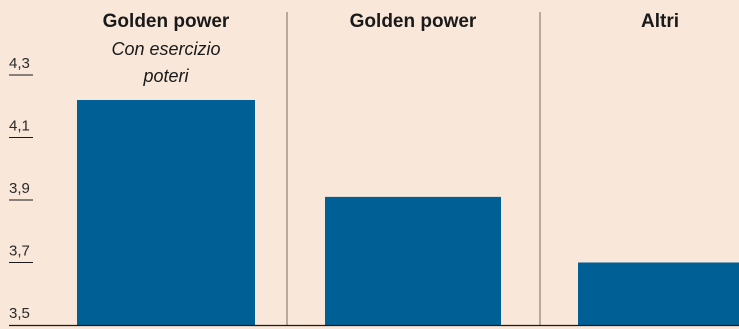 The height and width of the screenshot is (329, 739). What do you see at coordinates (19, 126) in the screenshot?
I see `y-tick-label: 4,1` at bounding box center [19, 126].